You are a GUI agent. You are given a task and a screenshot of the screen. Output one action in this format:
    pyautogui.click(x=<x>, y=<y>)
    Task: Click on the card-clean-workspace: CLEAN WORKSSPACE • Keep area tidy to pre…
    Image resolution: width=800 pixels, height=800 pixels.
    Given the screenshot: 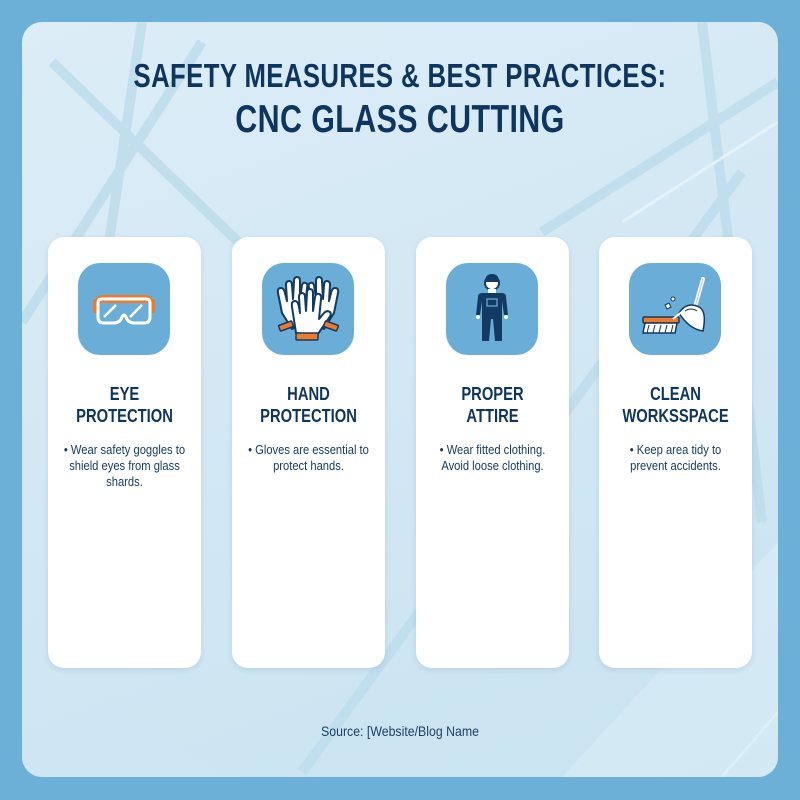 What is the action you would take?
    pyautogui.click(x=675, y=452)
    